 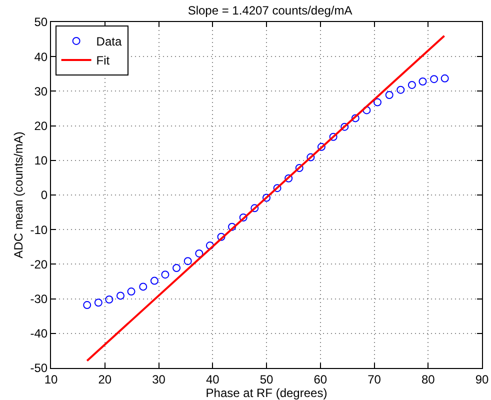 What do you see at coordinates (321, 379) in the screenshot?
I see `x-tick-label: 60` at bounding box center [321, 379].